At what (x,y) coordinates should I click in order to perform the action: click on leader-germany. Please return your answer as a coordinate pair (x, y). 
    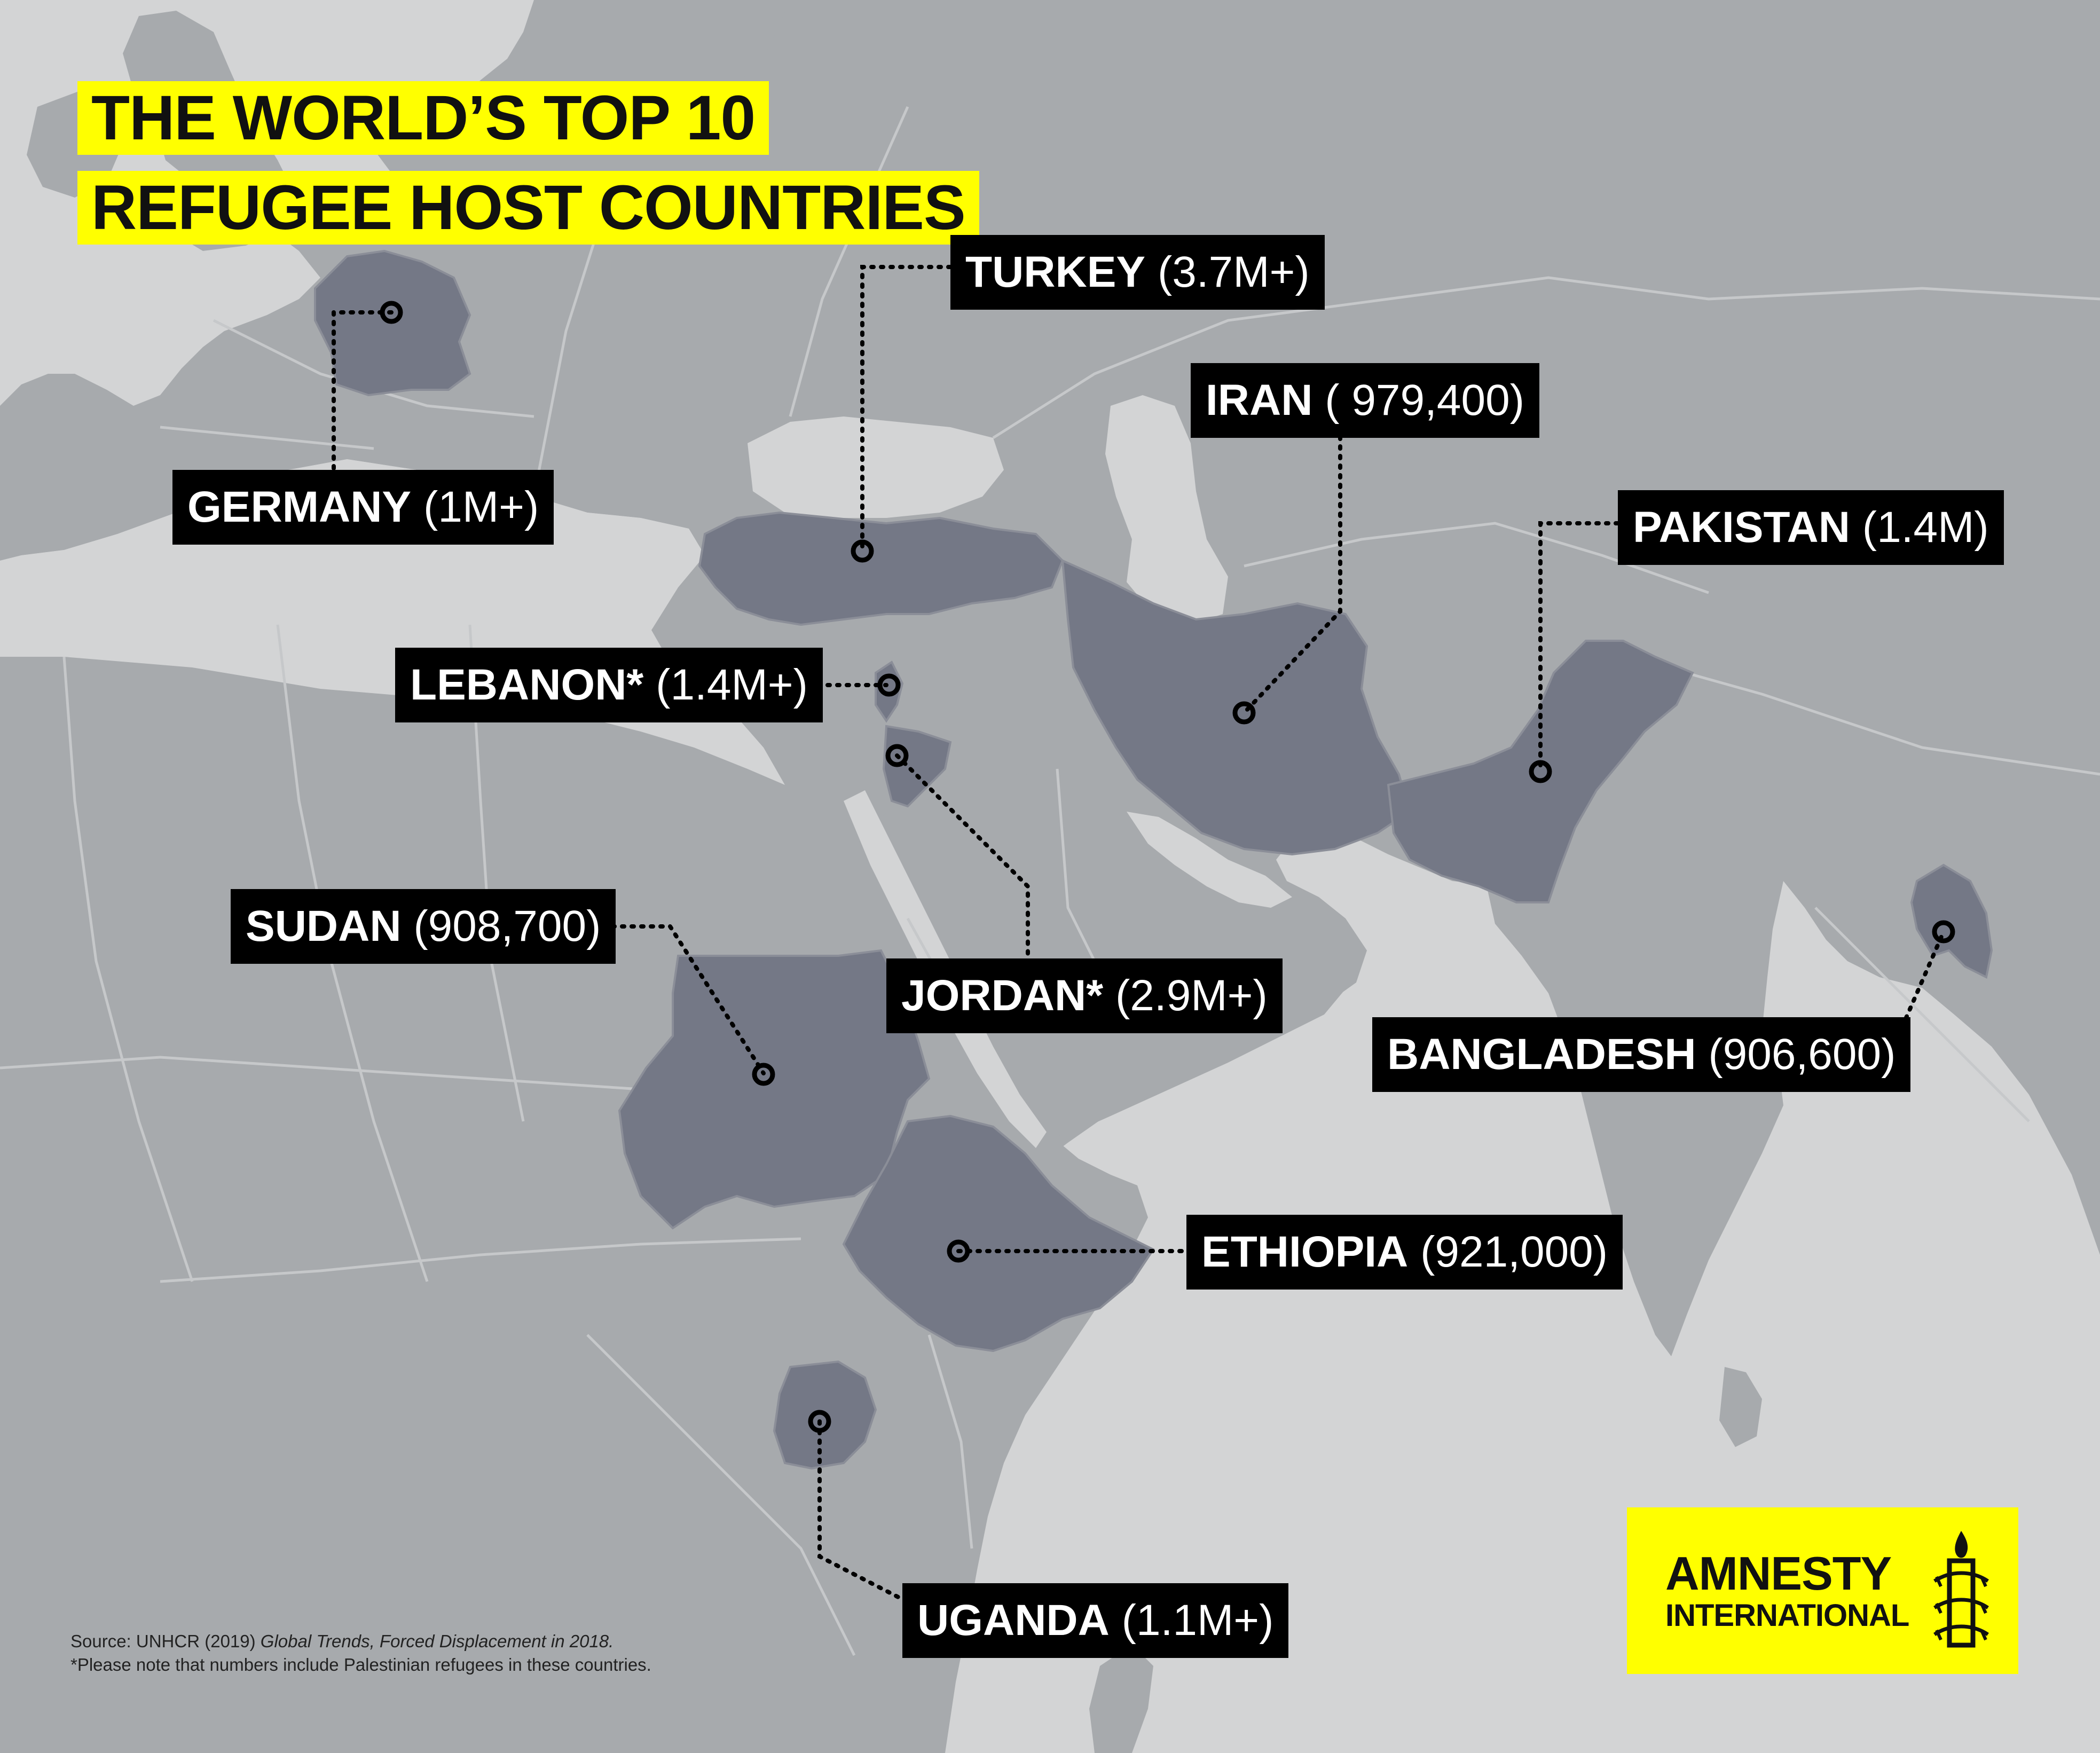
    Looking at the image, I should click on (363, 391).